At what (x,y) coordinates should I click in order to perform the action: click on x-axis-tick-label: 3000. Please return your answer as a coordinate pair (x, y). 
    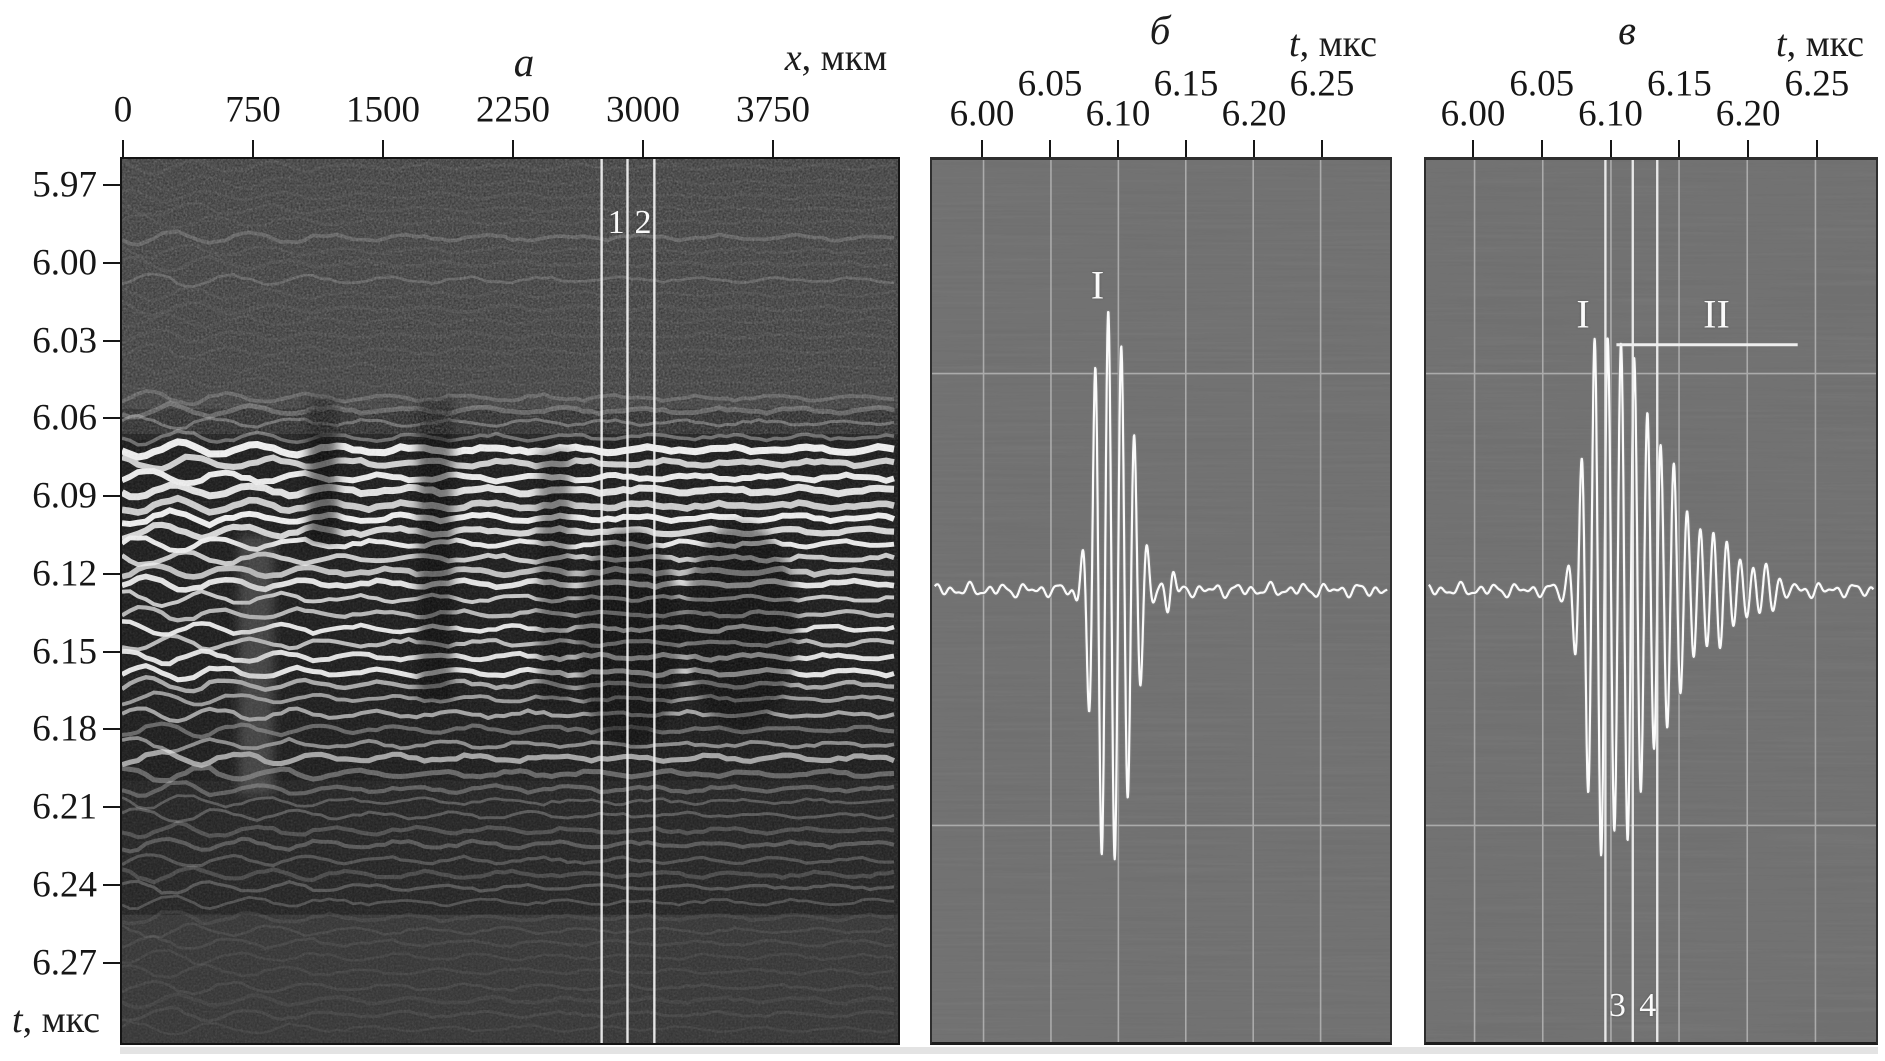
    Looking at the image, I should click on (642, 110).